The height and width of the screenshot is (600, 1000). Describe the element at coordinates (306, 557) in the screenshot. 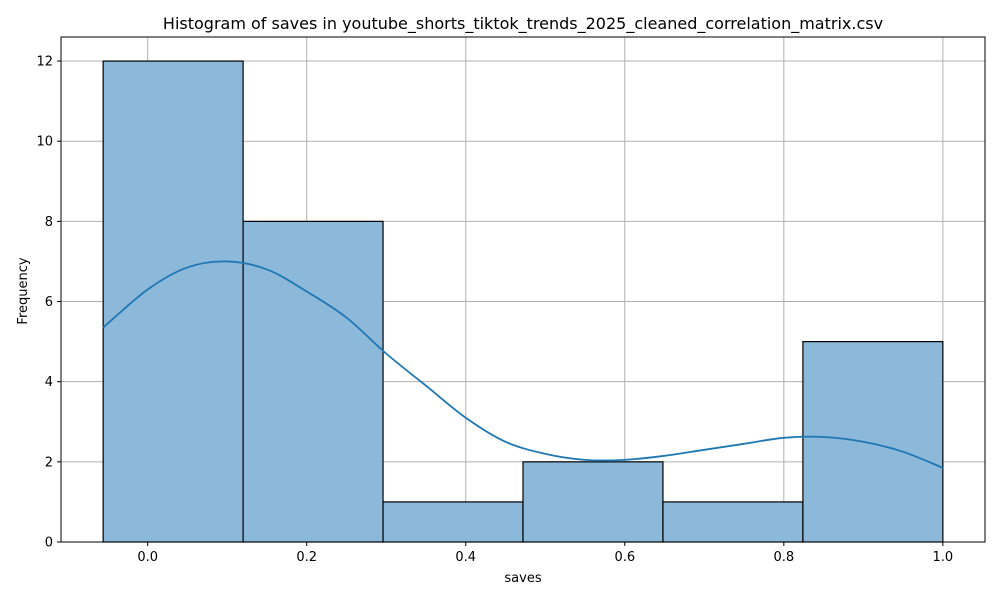

I see `x-tick-label: 0.2` at that location.